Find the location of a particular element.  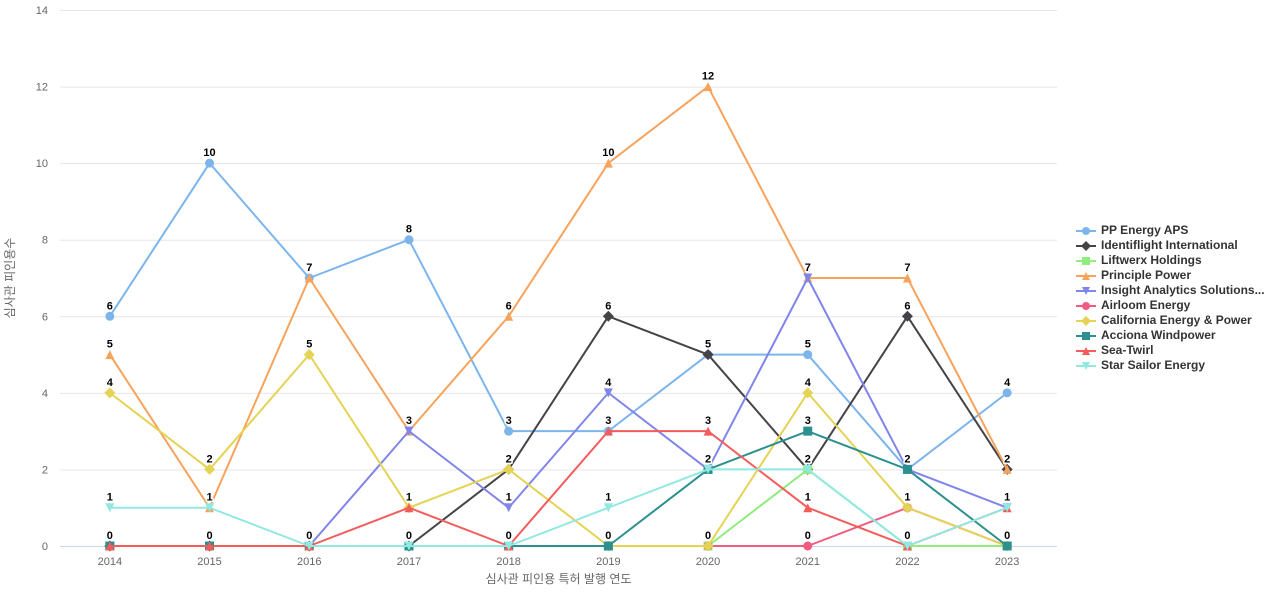

legend-item-california-energy-power: California Energy & Power is located at coordinates (1170, 320).